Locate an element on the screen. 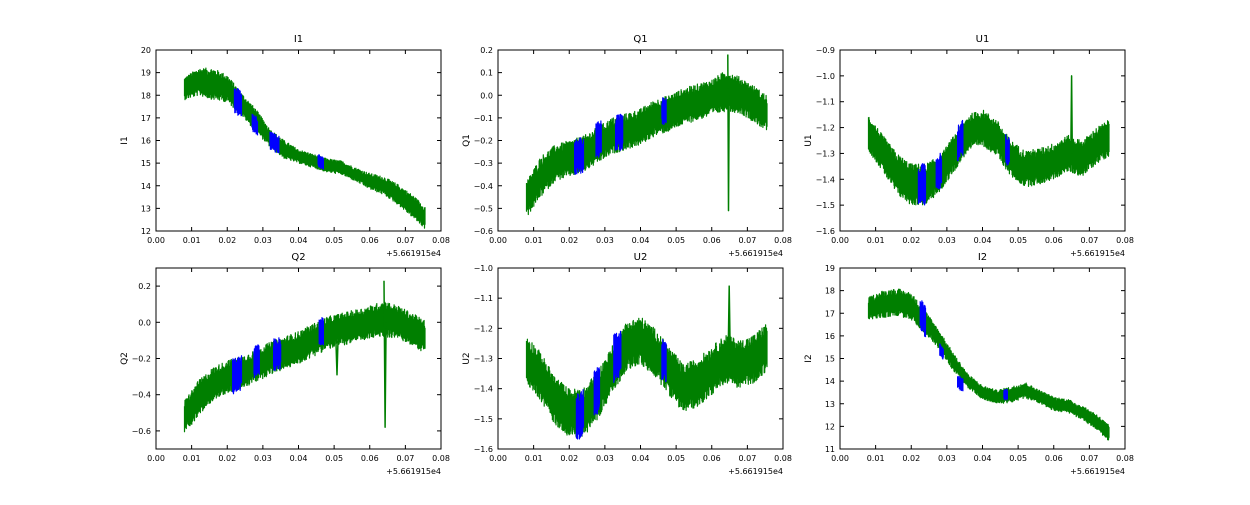 This screenshot has height=505, width=1250. y-tick-label: −1.4 is located at coordinates (483, 389).